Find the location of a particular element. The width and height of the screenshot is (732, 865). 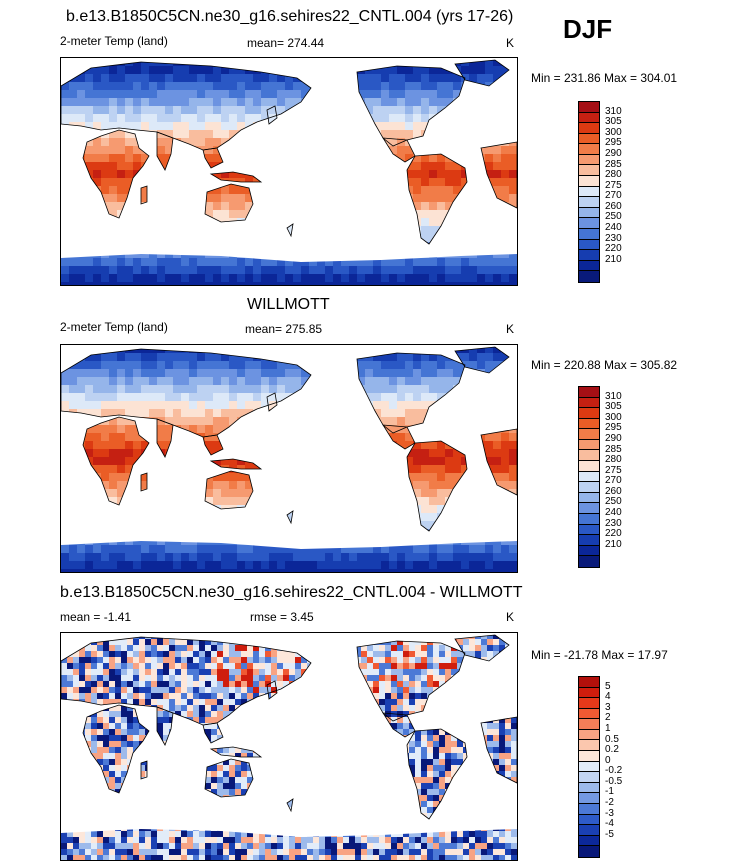

colorbar-tick-label: 285 is located at coordinates (613, 164).